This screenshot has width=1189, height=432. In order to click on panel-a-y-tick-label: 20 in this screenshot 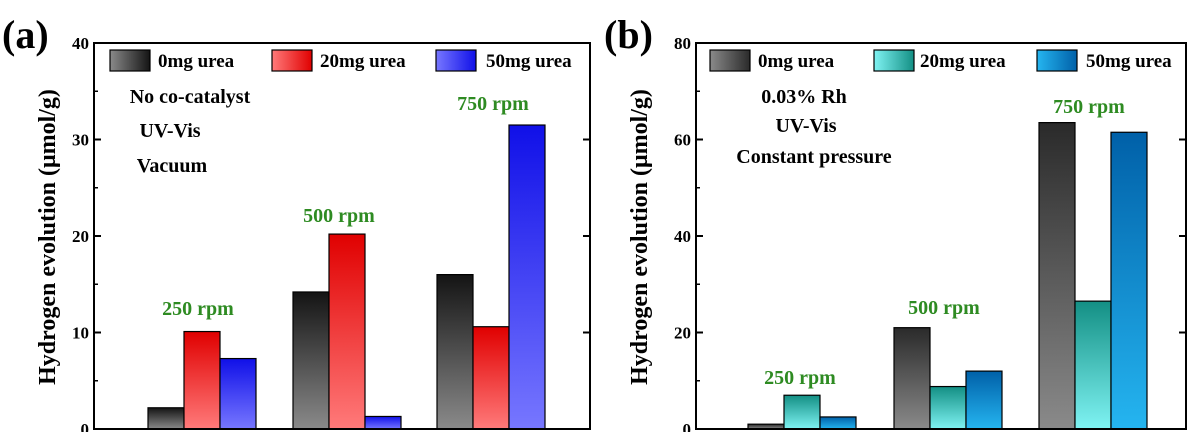, I will do `click(80, 236)`.